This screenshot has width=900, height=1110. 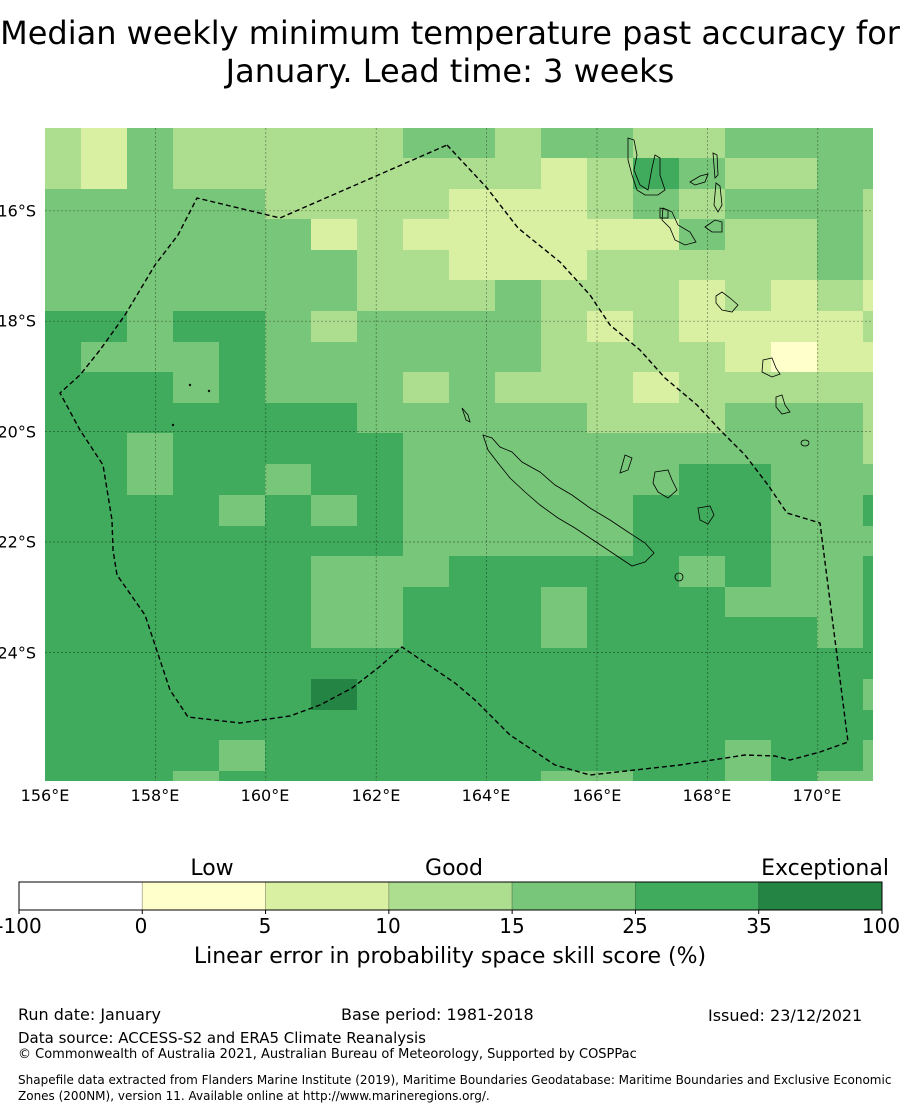 What do you see at coordinates (646, 166) in the screenshot?
I see `espiritu-santo-coast` at bounding box center [646, 166].